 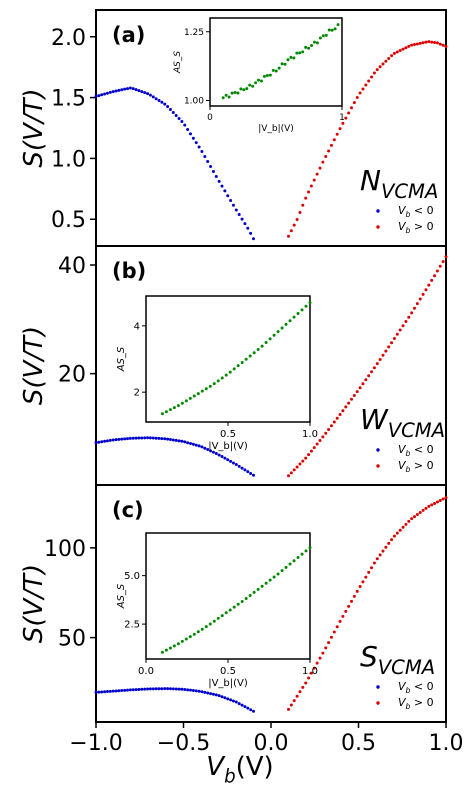 What do you see at coordinates (121, 359) in the screenshot?
I see `inset-y-axis-label: AS_S` at bounding box center [121, 359].